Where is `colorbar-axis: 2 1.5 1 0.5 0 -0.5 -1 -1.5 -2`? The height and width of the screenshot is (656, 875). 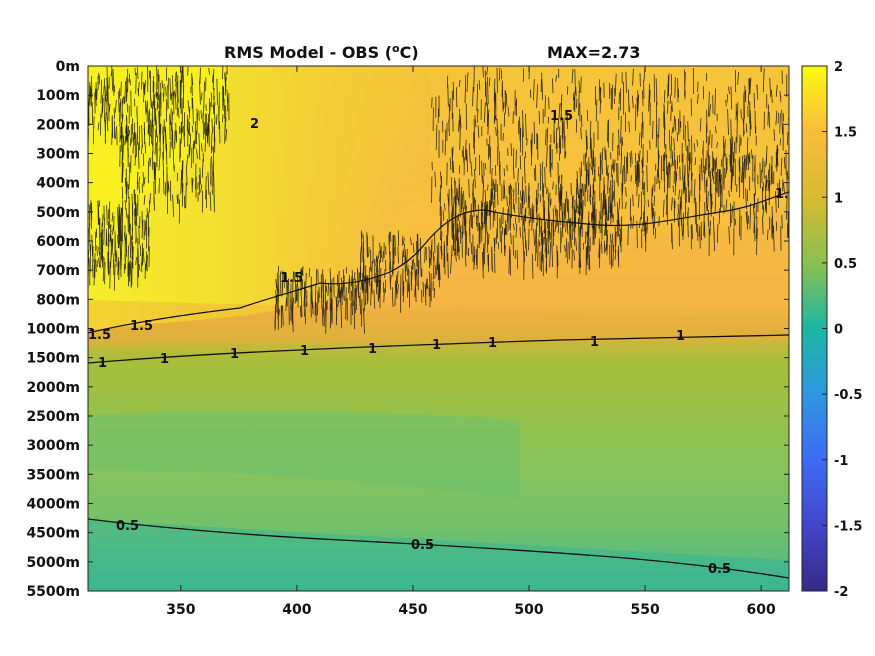 colorbar-axis: 2 1.5 1 0.5 0 -0.5 -1 -1.5 -2 is located at coordinates (842, 330).